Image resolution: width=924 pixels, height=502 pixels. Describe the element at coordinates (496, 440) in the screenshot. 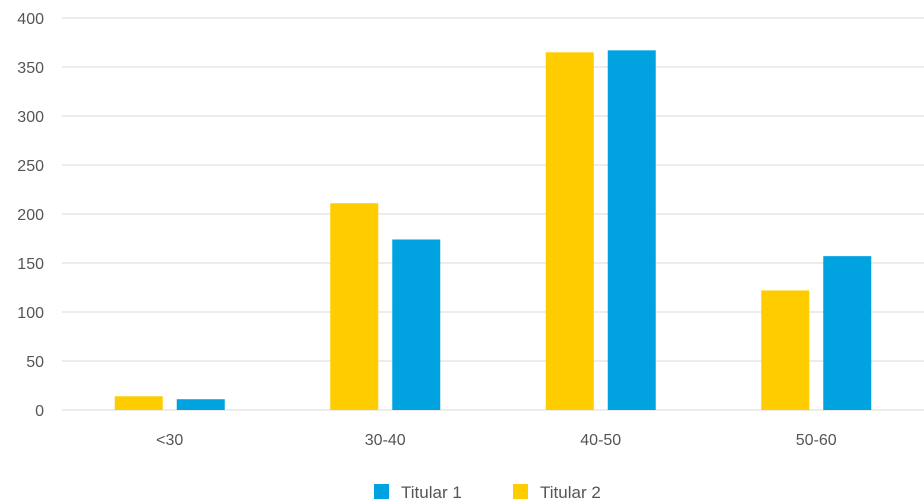

I see `x-axis-ticks: <30 30-40 40-50 50-60` at that location.